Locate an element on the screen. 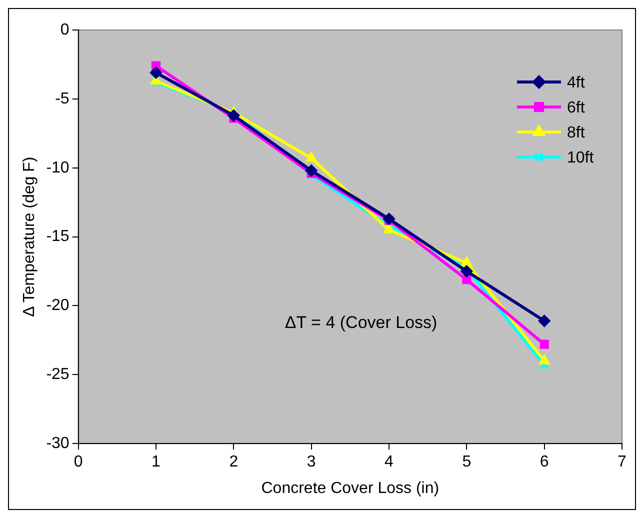 This screenshot has width=644, height=518. y-axis-title: Δ Temperature (deg F) is located at coordinates (29, 236).